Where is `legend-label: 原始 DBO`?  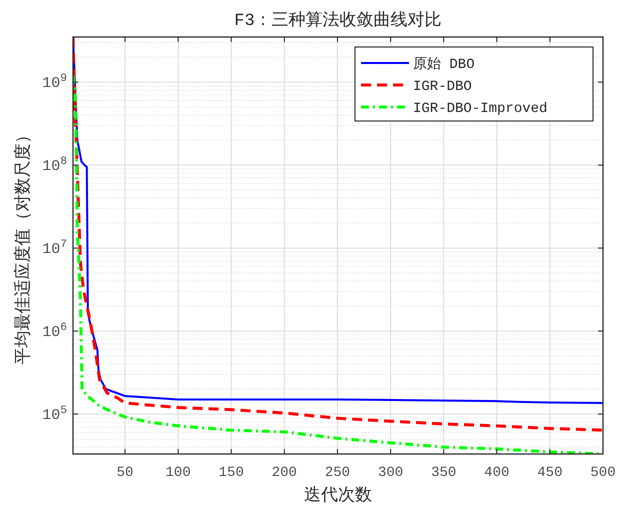
legend-label: 原始 DBO is located at coordinates (444, 64).